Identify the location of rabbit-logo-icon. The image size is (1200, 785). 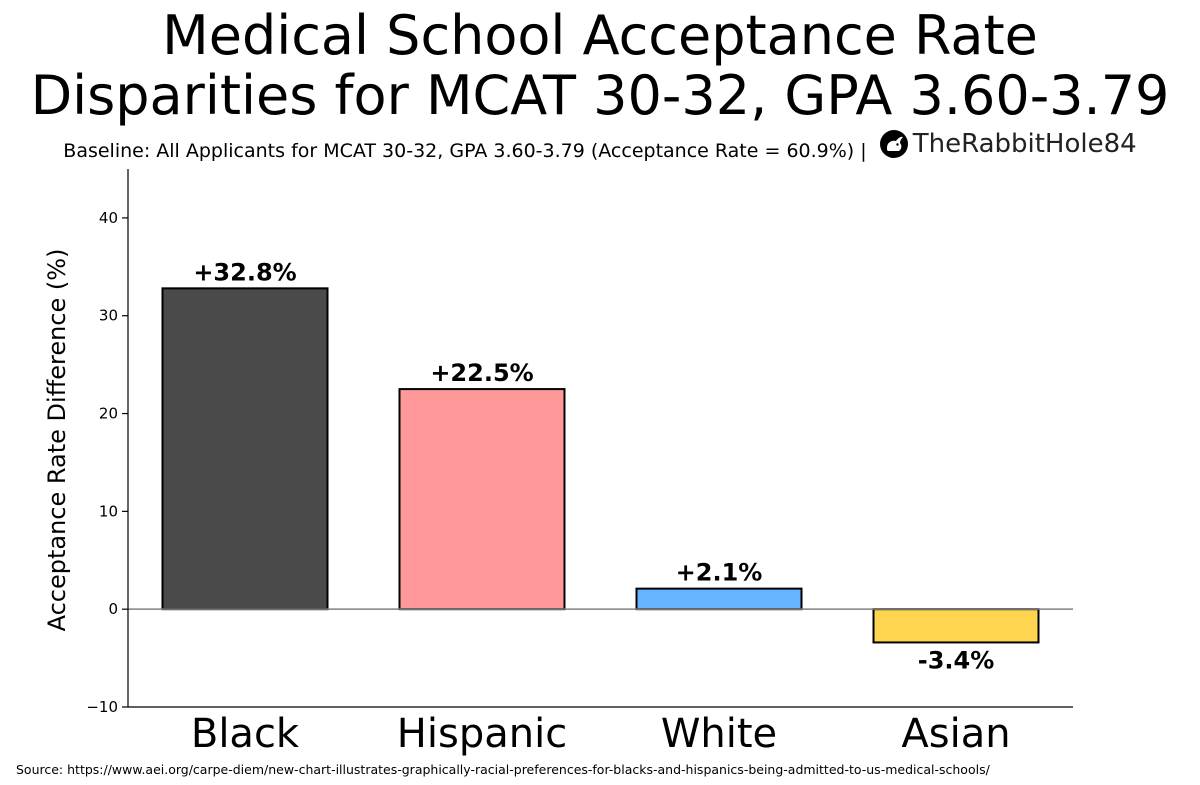
(893, 144).